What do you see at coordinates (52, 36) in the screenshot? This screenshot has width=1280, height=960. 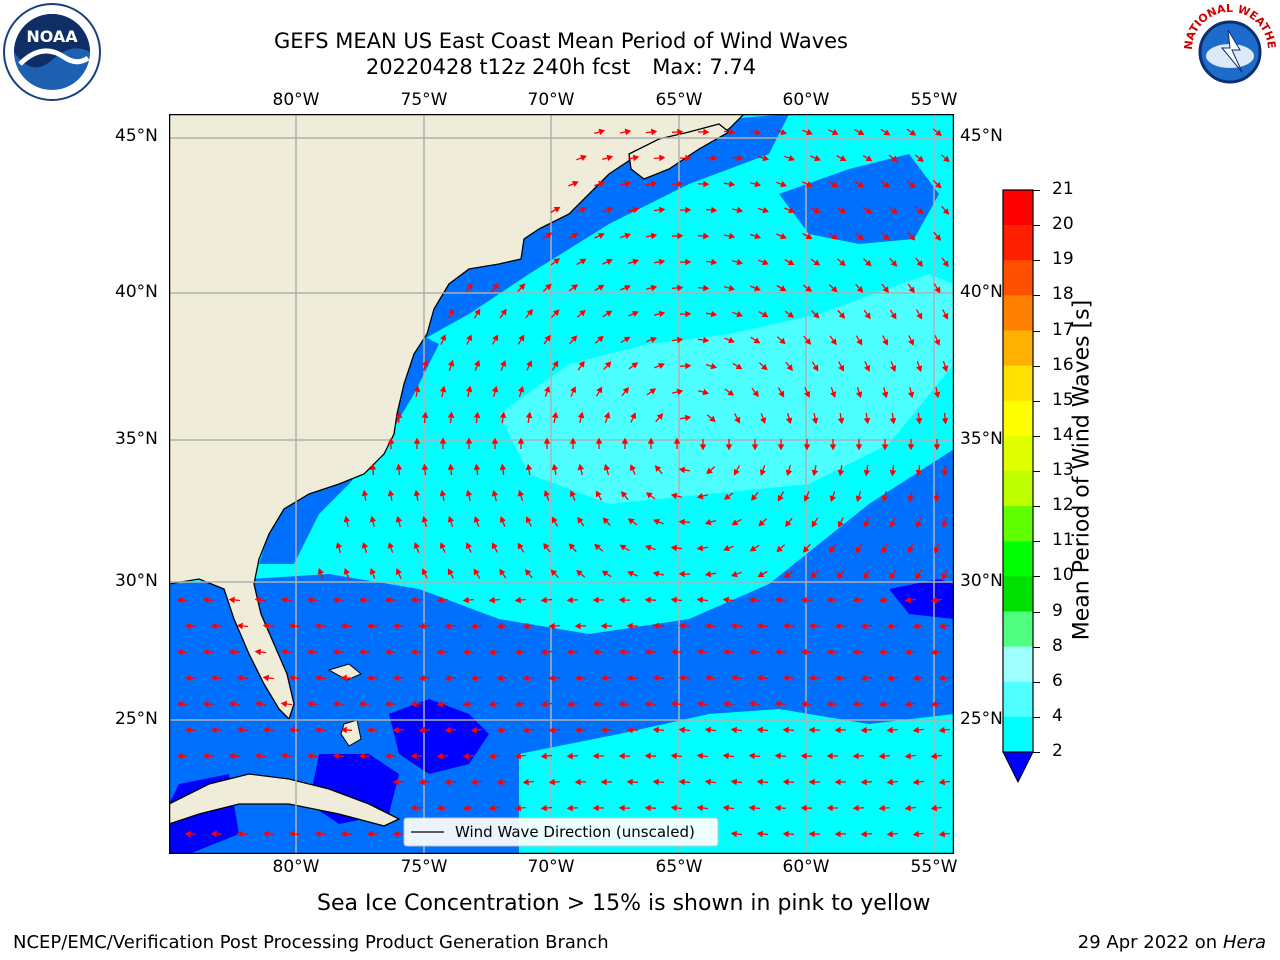 I see `noaa-logo-text: NOAA` at bounding box center [52, 36].